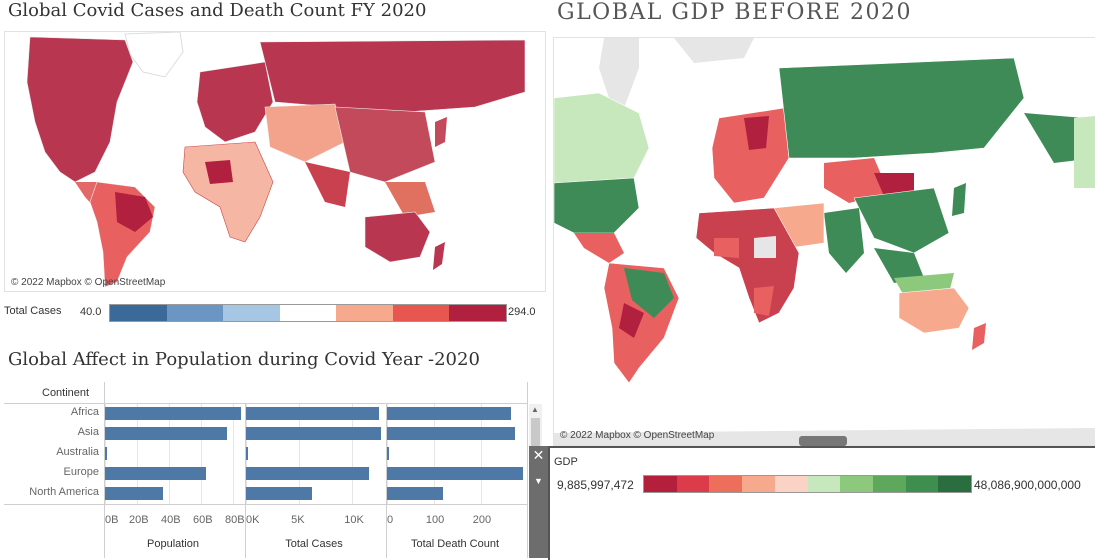 The image size is (1095, 560). I want to click on left-legend-min: 40.0, so click(91, 312).